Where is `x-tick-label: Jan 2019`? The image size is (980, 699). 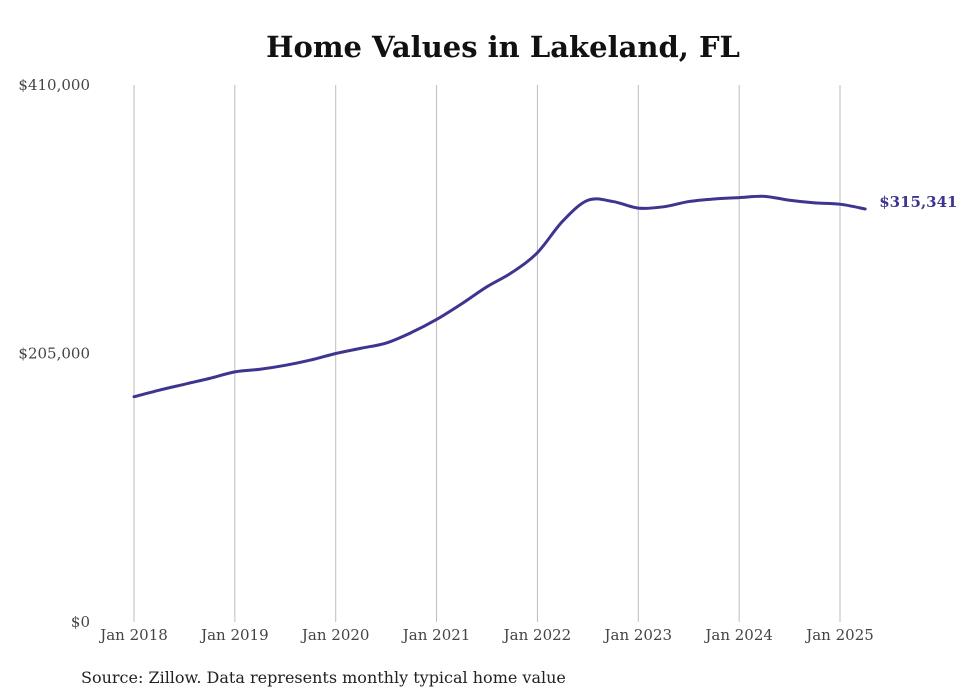 x-tick-label: Jan 2019 is located at coordinates (234, 635).